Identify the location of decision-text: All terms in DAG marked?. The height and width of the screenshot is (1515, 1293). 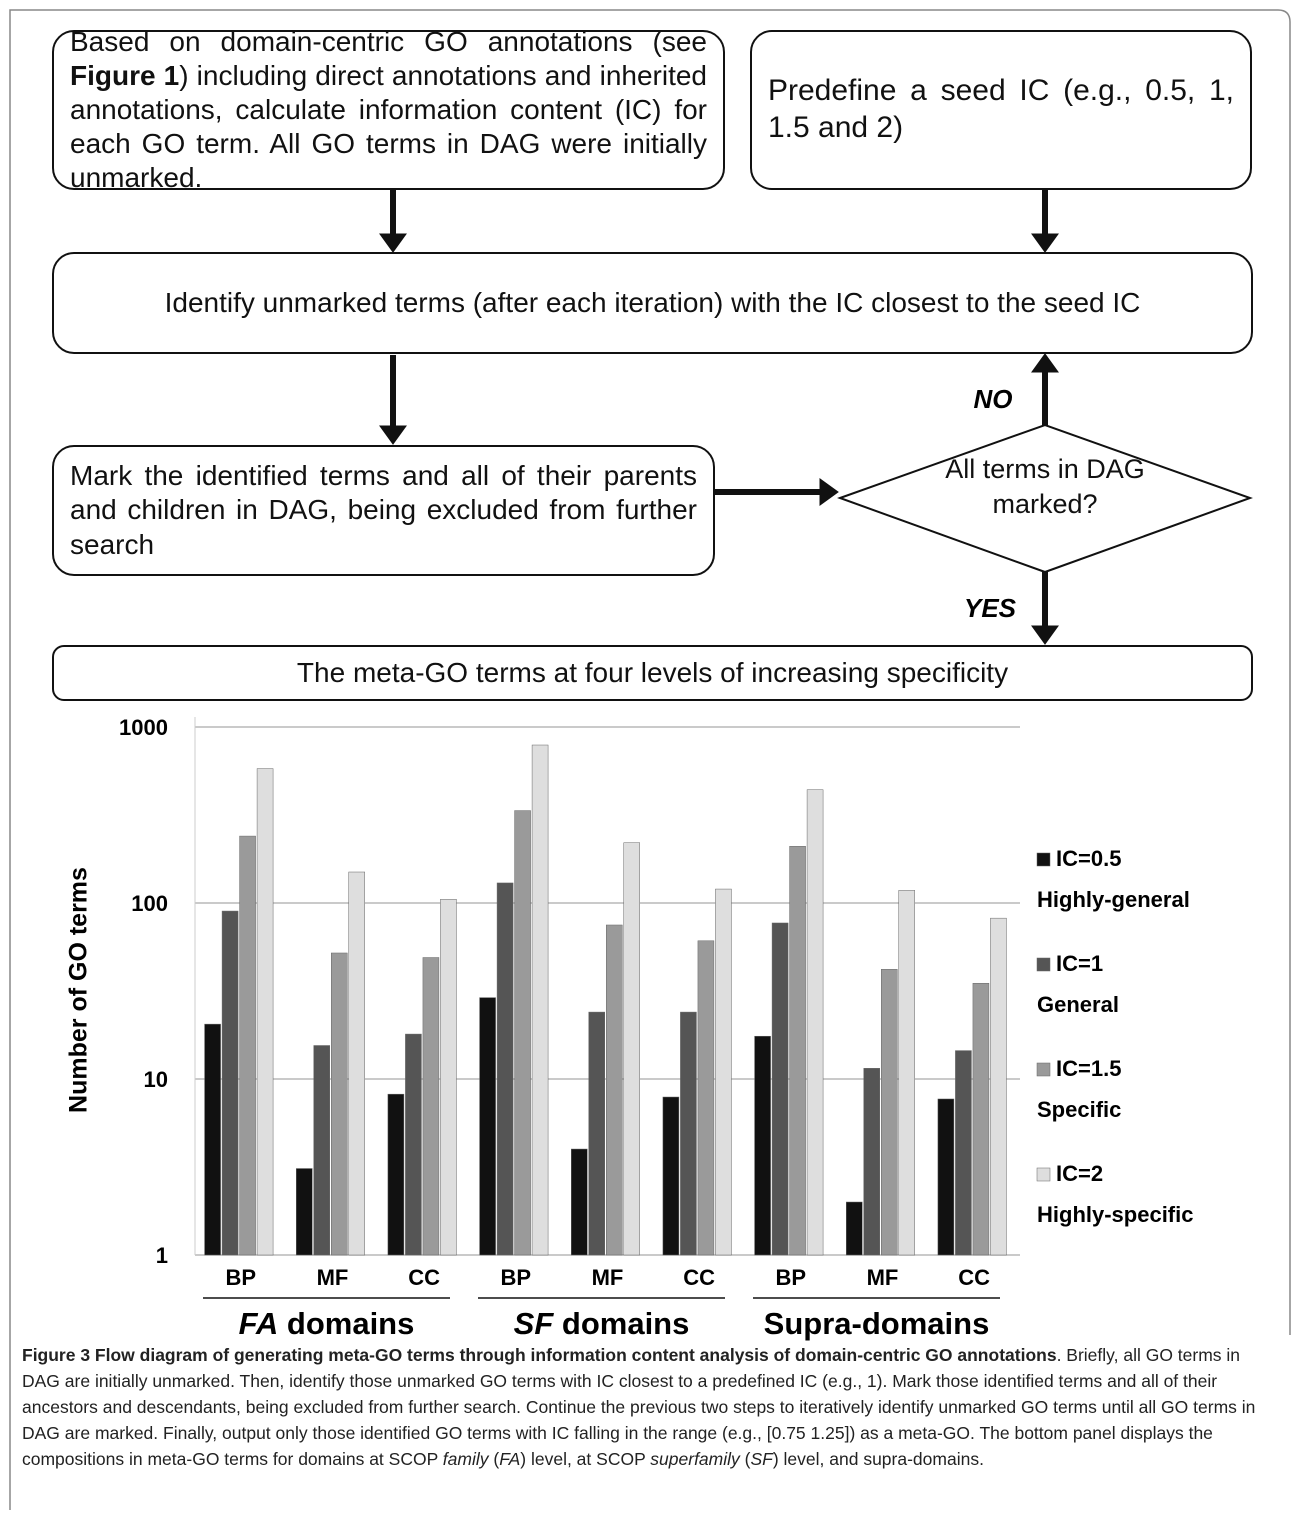
(1045, 487).